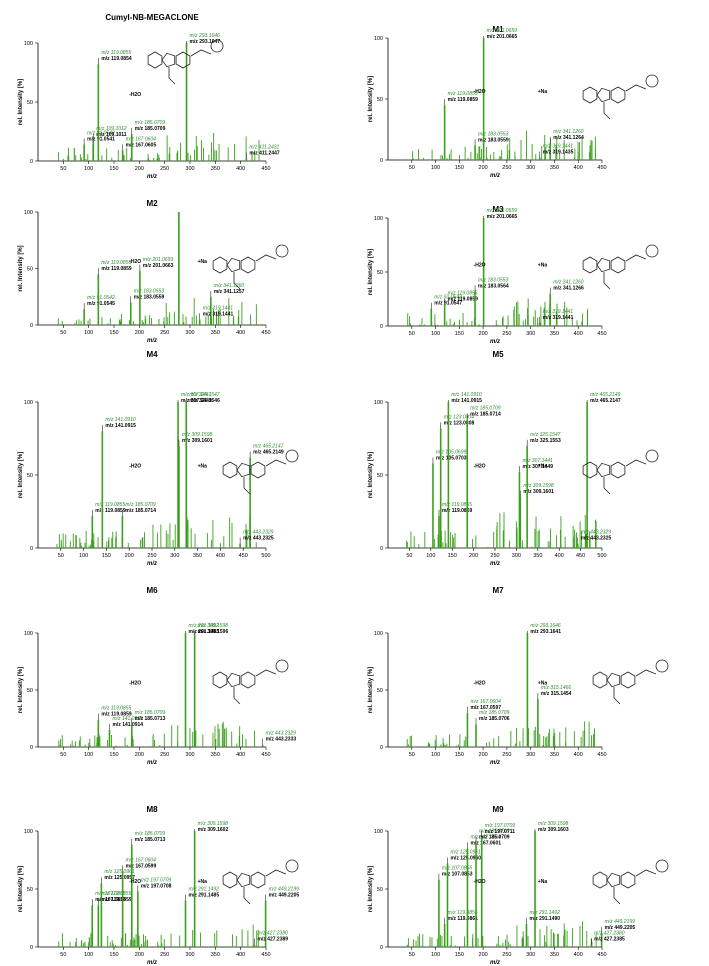 The image size is (709, 966). Describe the element at coordinates (268, 452) in the screenshot. I see `peak-label-experimental: m/z 465.2149` at that location.